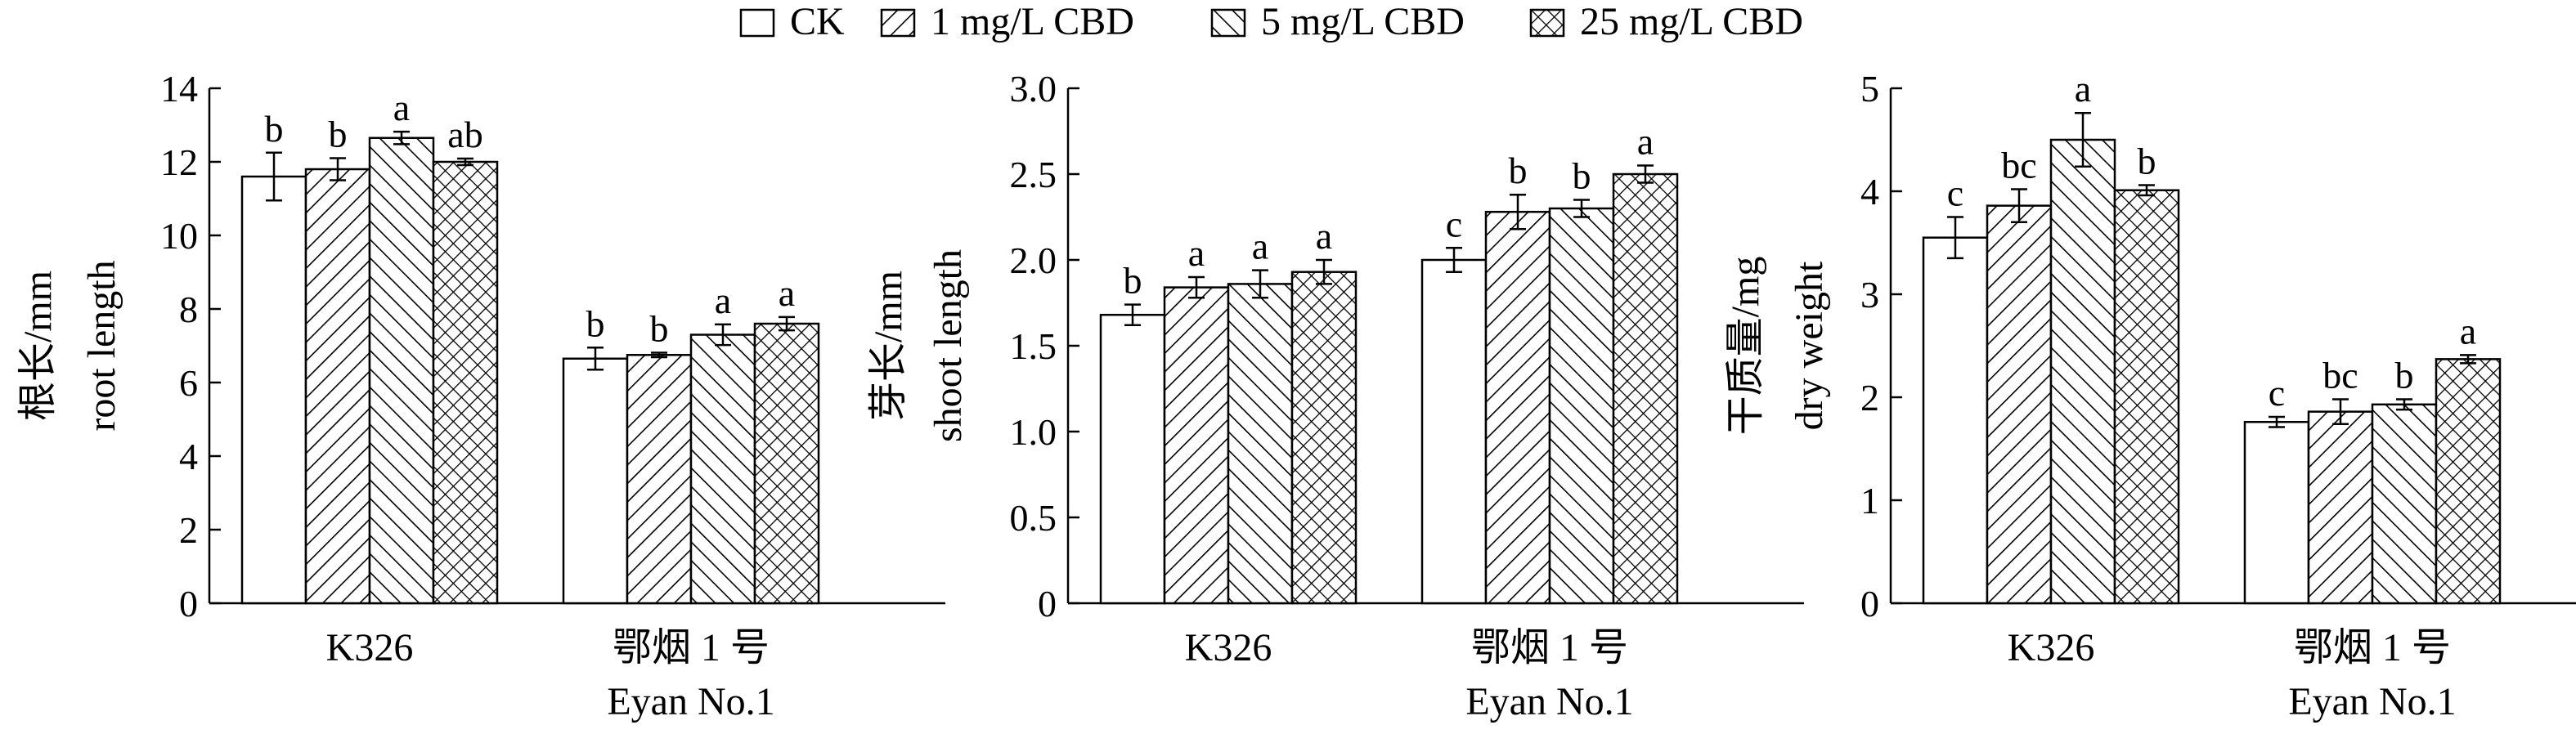 The height and width of the screenshot is (734, 2576). Describe the element at coordinates (888, 346) in the screenshot. I see `y-axis-label-cn: 芽长/mm` at that location.